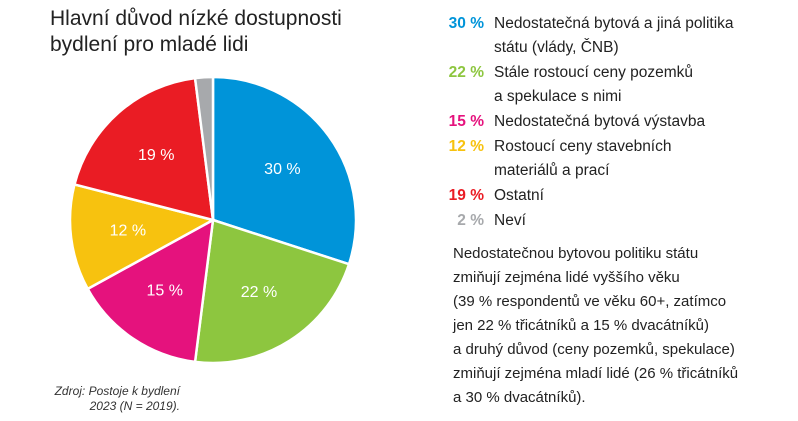  I want to click on legend-label: Nedostatečná bytová výstavba, so click(644, 122).